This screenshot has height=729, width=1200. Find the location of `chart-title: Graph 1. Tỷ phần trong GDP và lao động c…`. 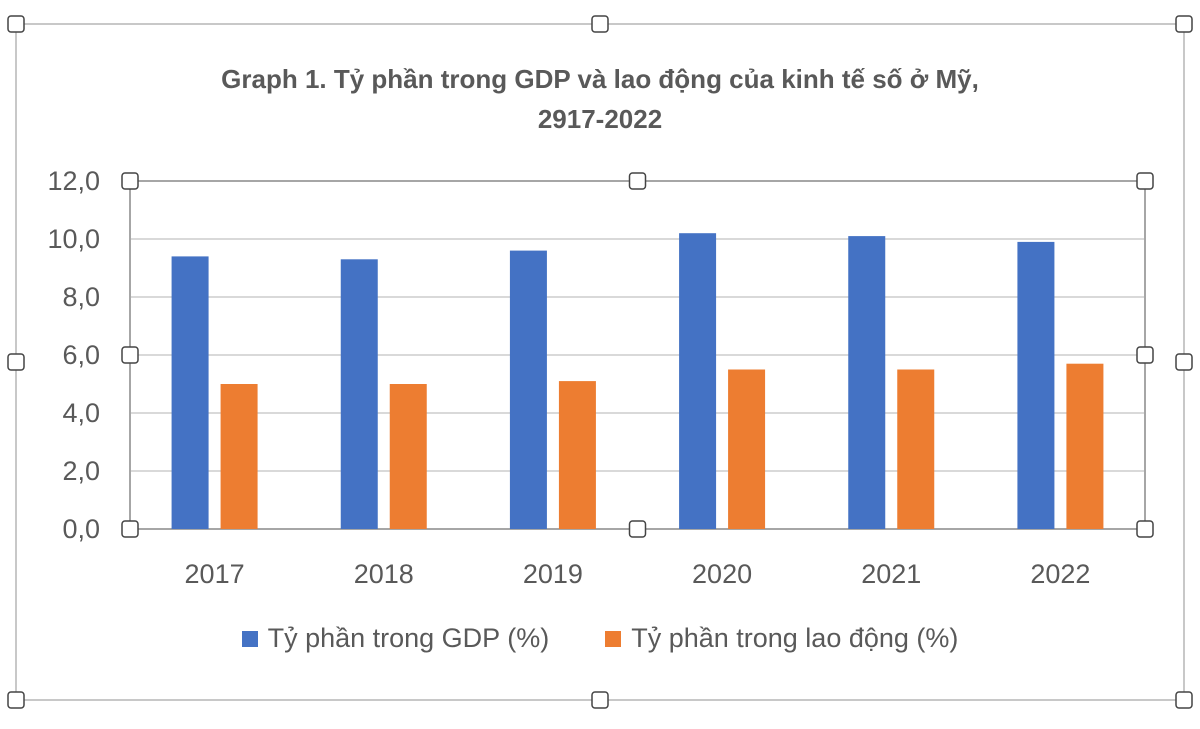

chart-title: Graph 1. Tỷ phần trong GDP và lao động c… is located at coordinates (600, 79).